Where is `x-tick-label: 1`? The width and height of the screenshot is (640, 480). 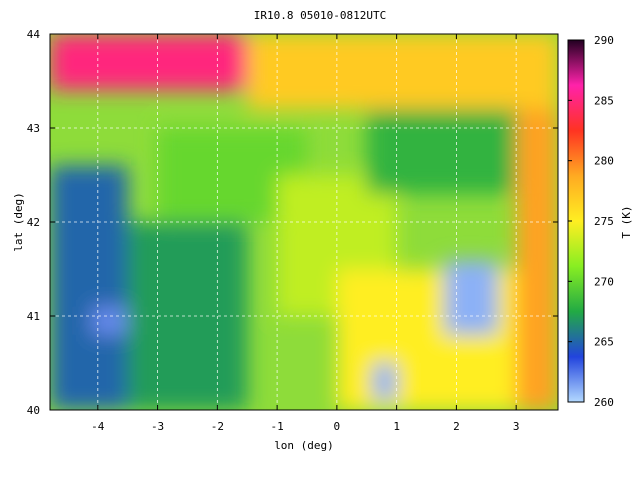 x-tick-label: 1 is located at coordinates (396, 426).